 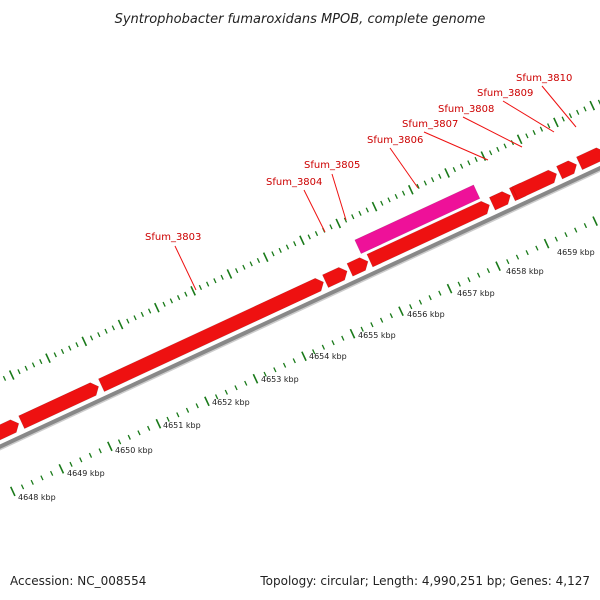 I want to click on scale-label: 4654 kbp, so click(x=328, y=356).